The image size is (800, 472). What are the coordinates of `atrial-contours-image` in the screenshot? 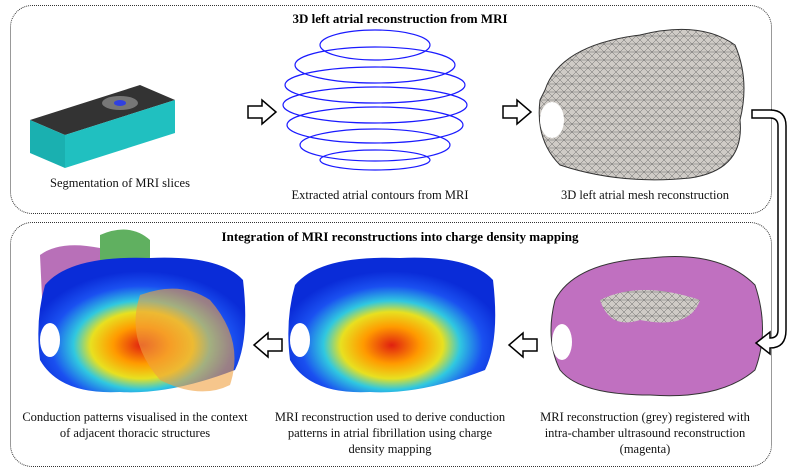 It's located at (375, 100).